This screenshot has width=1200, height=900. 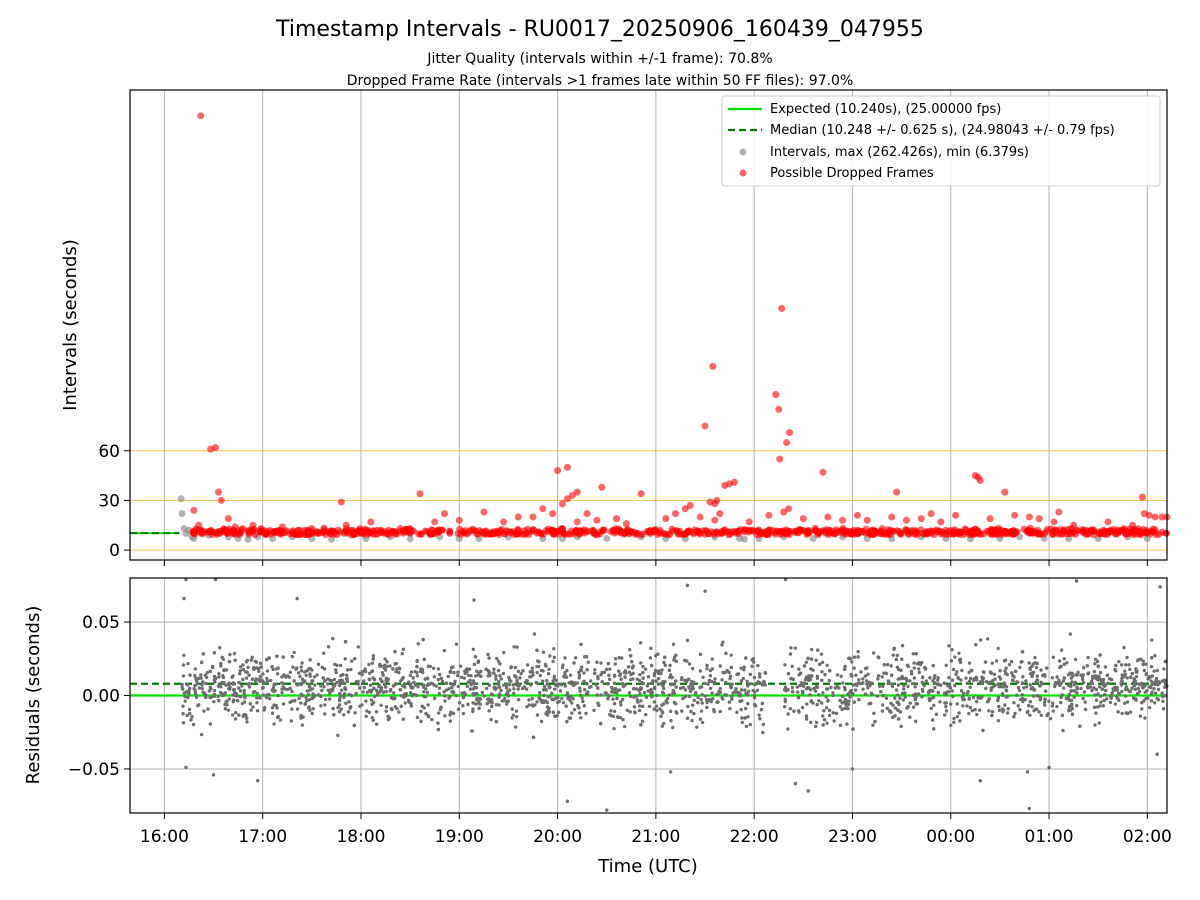 What do you see at coordinates (557, 837) in the screenshot?
I see `time-tick-label: 20:00` at bounding box center [557, 837].